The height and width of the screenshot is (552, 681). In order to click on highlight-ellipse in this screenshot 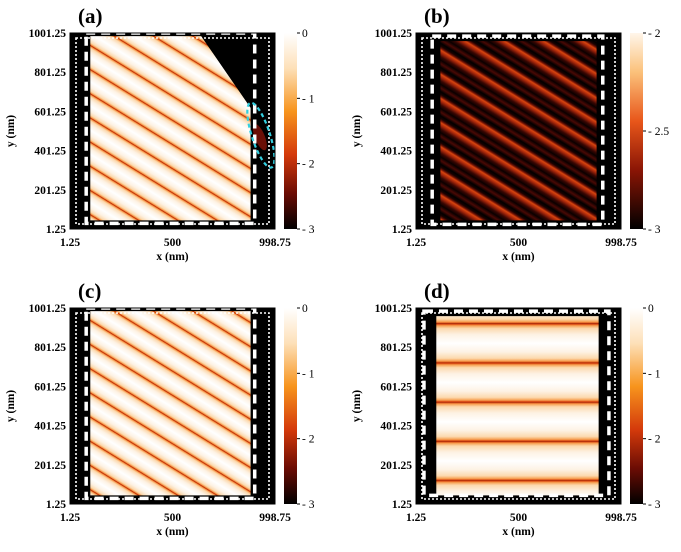, I will do `click(261, 135)`.